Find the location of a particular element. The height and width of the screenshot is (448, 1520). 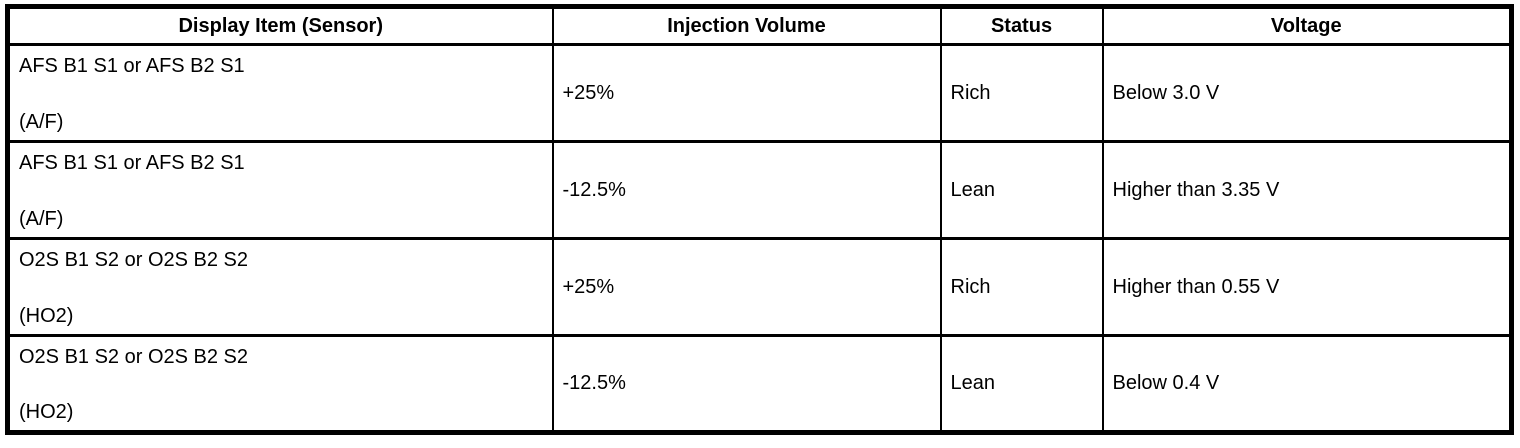

voltage-cell: Below 3.0 V is located at coordinates (1307, 93).